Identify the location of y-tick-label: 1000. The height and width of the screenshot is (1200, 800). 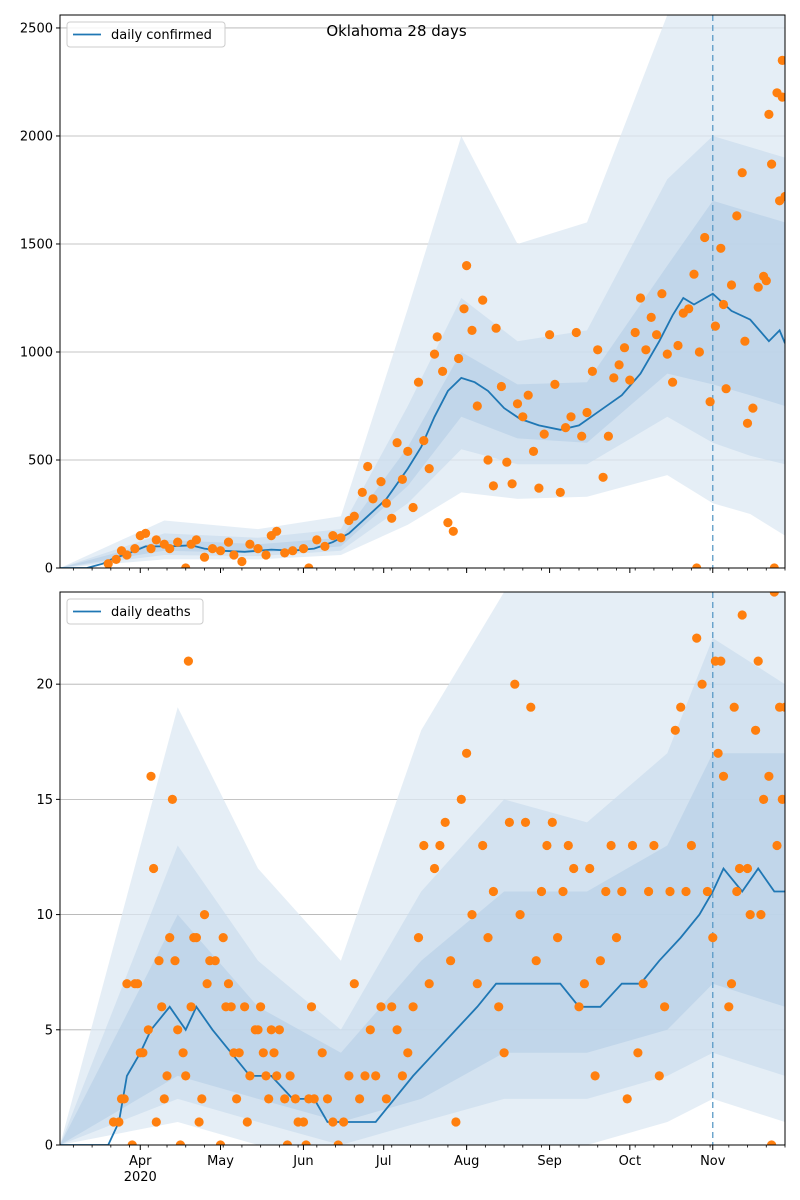
(36, 352).